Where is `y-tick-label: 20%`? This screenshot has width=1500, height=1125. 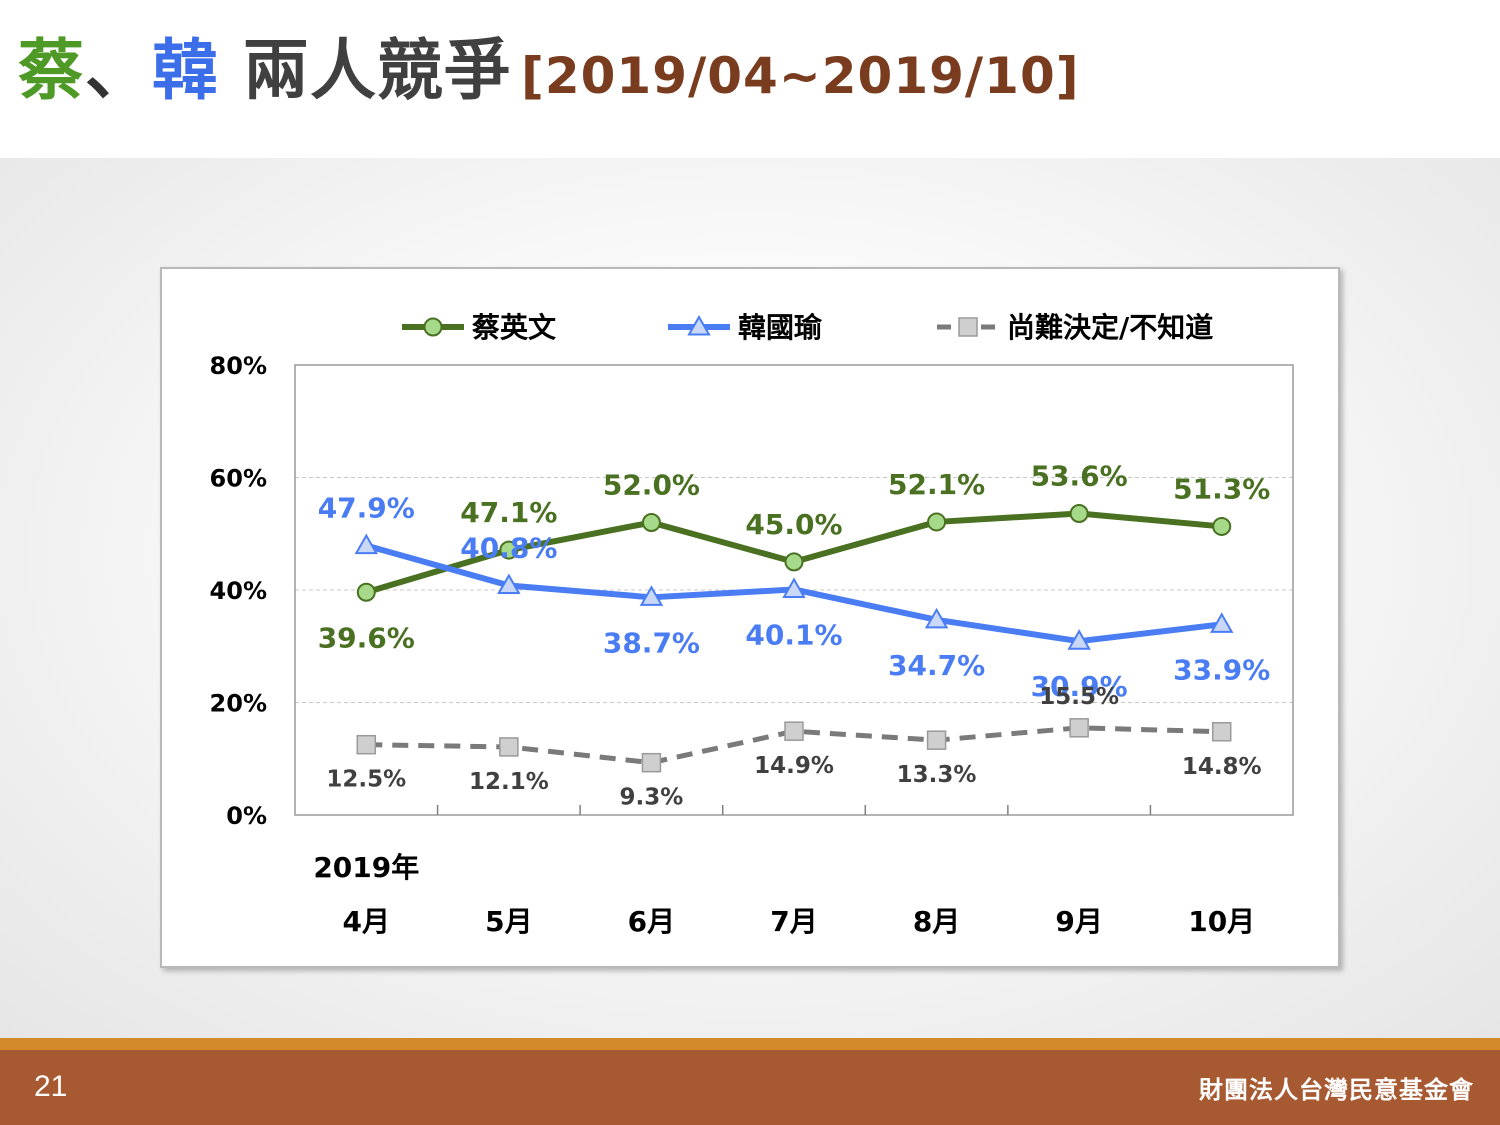 y-tick-label: 20% is located at coordinates (238, 704).